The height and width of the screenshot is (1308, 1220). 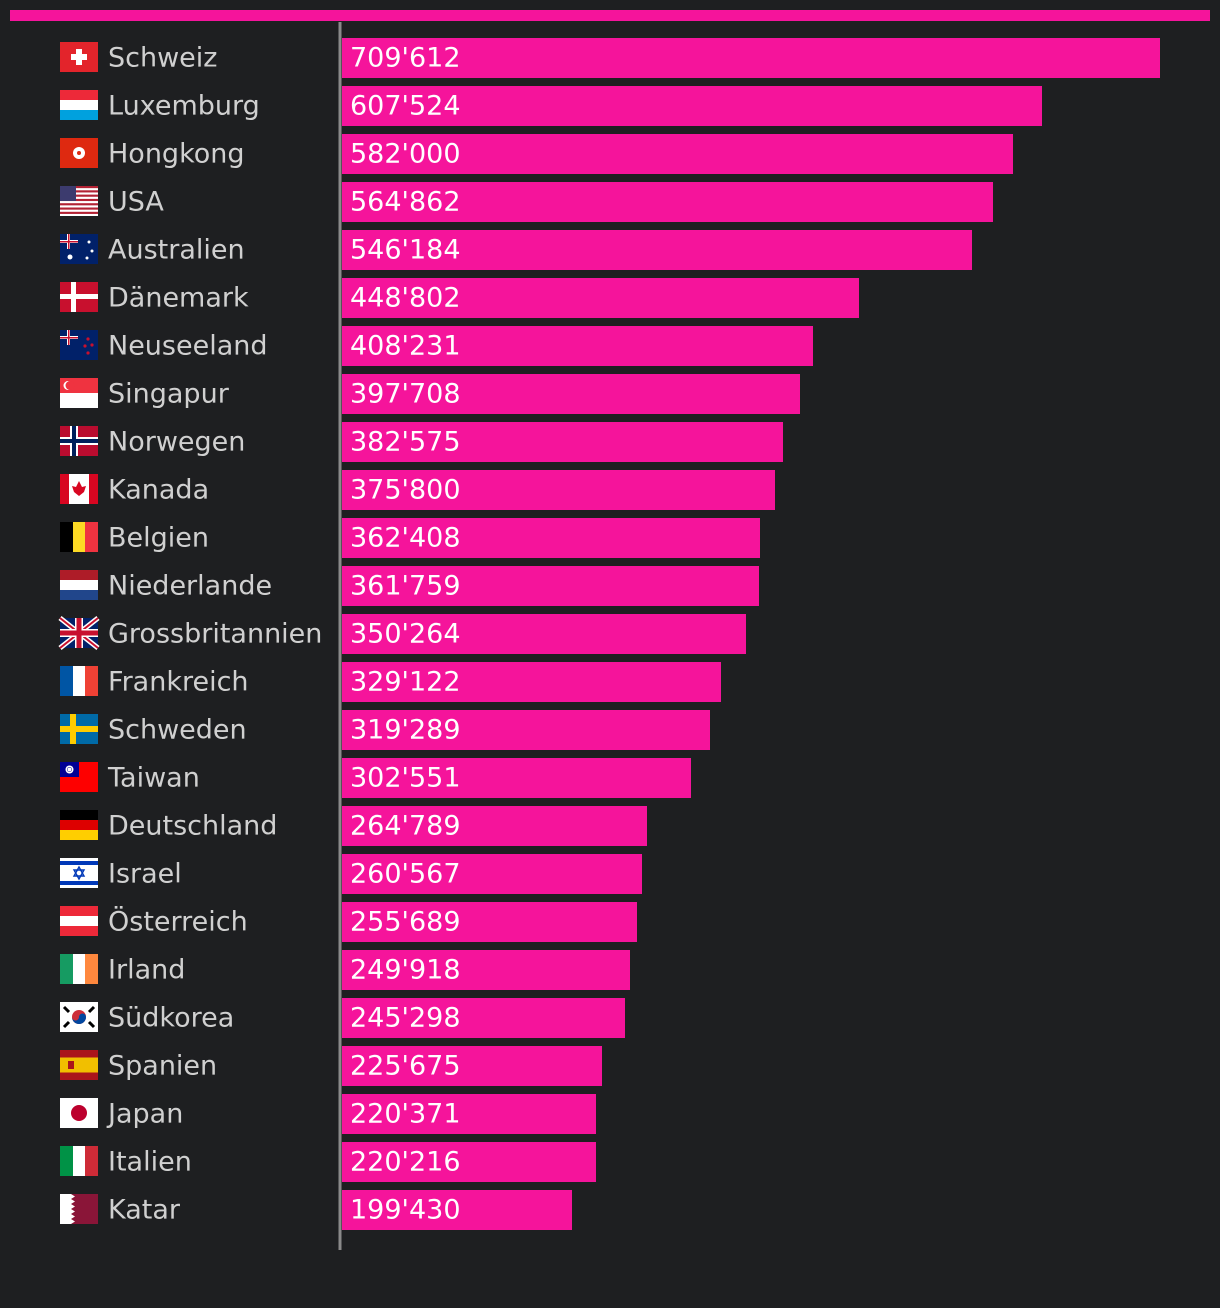 I want to click on flag-uk-icon, so click(x=79, y=633).